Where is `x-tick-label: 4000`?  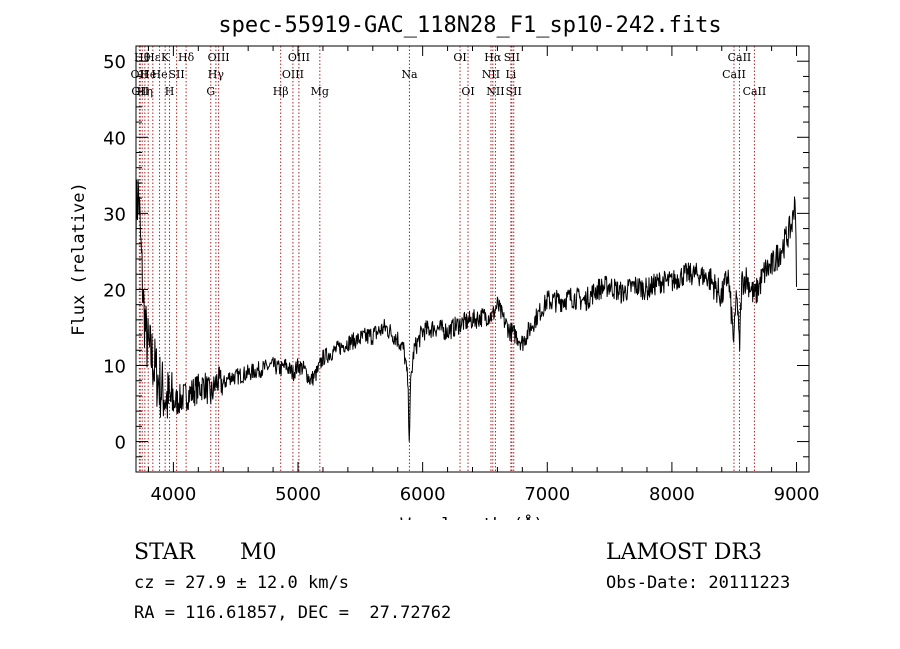 x-tick-label: 4000 is located at coordinates (173, 494).